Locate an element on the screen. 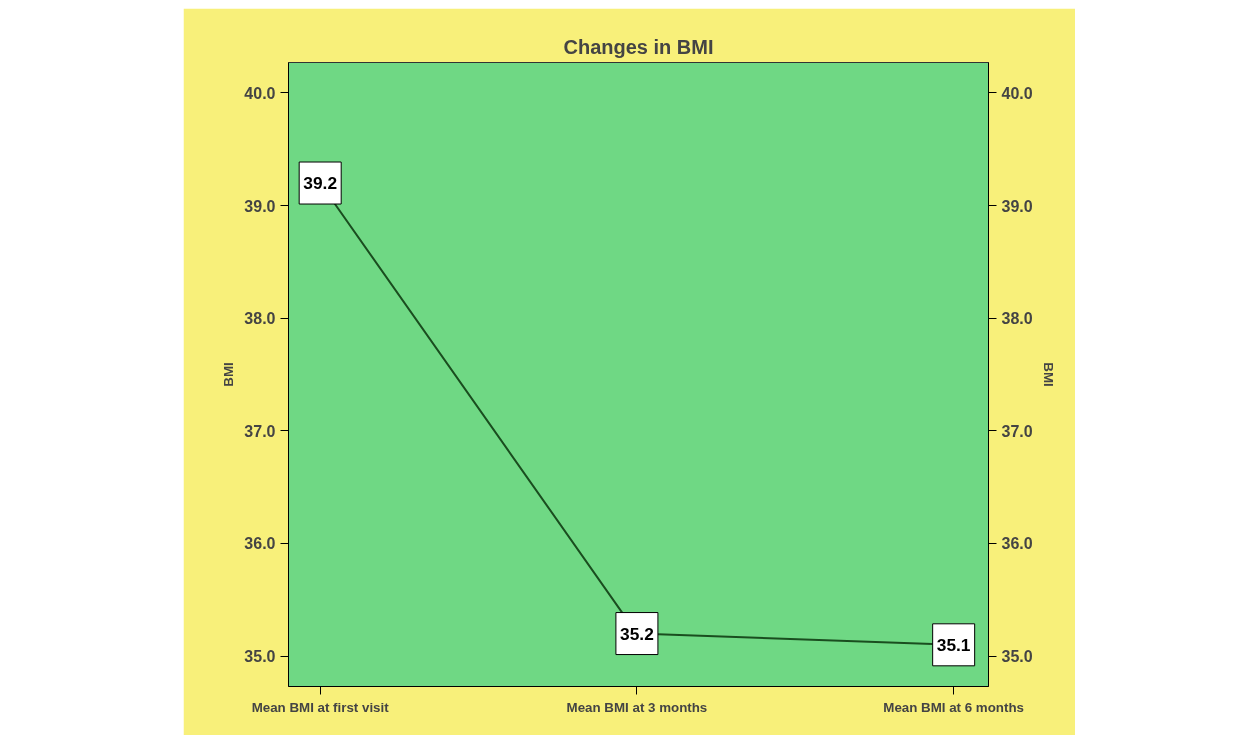 This screenshot has height=735, width=1237. y-tick-label: 39.0 is located at coordinates (260, 206).